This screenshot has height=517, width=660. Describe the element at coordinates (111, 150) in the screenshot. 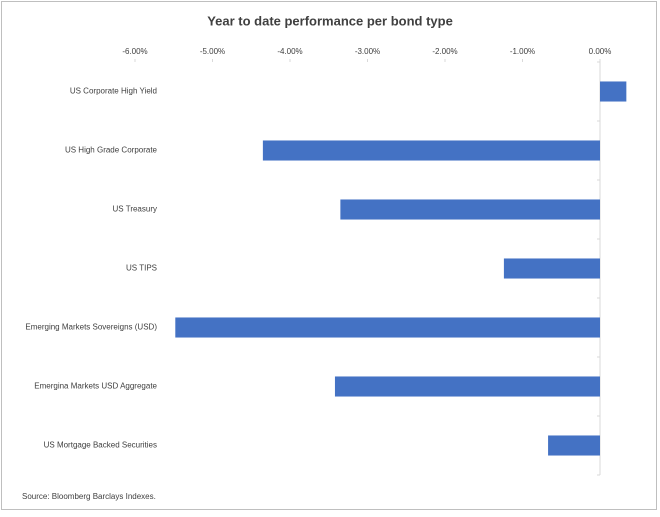

I see `y-tick-label: US High Grade Corporate` at that location.